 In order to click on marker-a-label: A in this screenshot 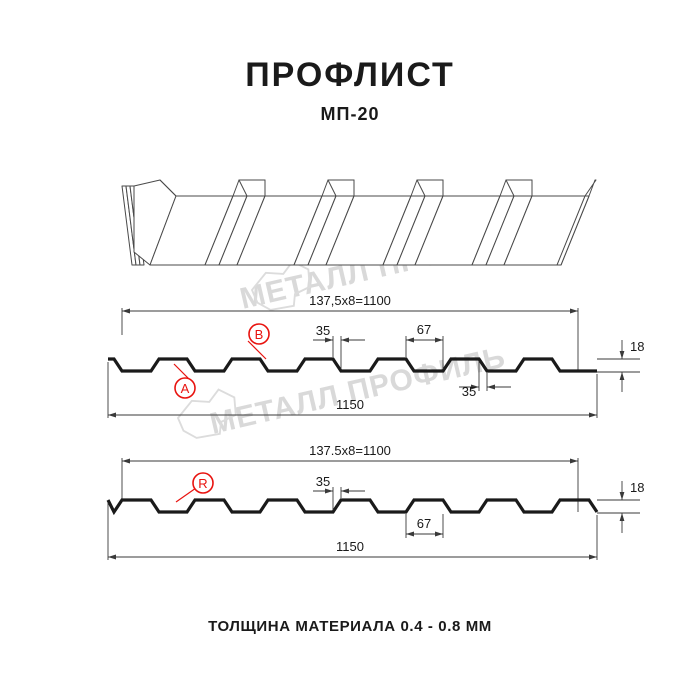, I will do `click(185, 388)`.